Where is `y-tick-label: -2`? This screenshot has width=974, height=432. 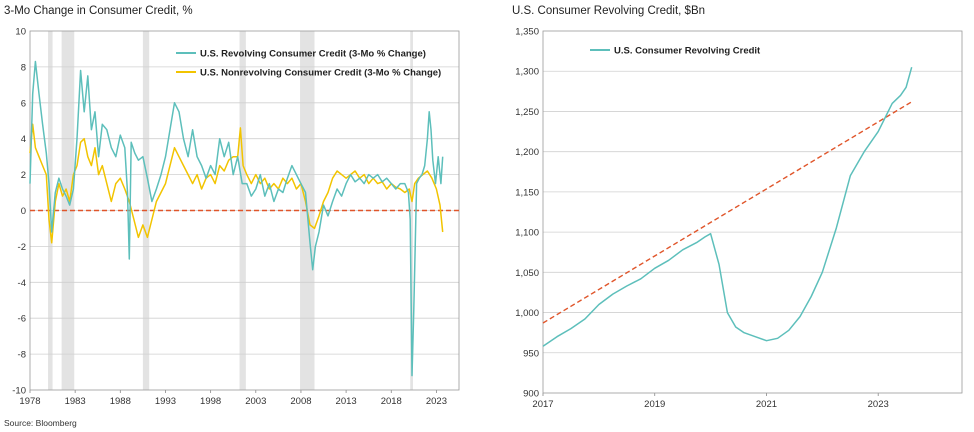
y-tick-label: -2 is located at coordinates (22, 247).